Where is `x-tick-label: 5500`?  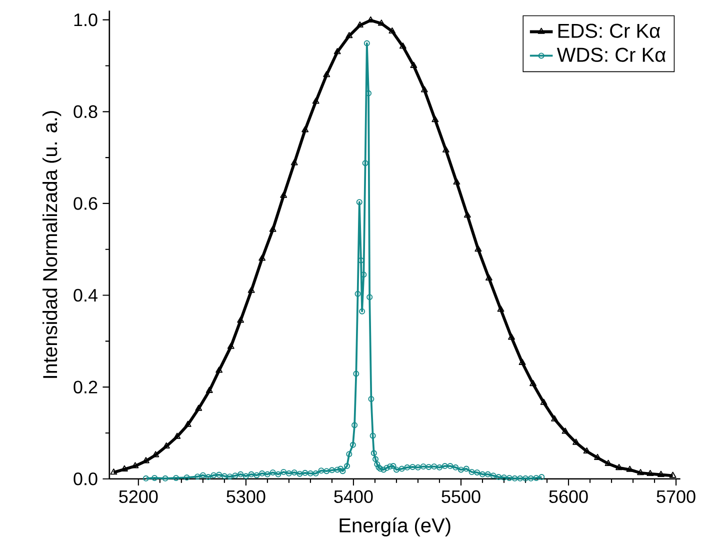
x-tick-label: 5500 is located at coordinates (461, 497).